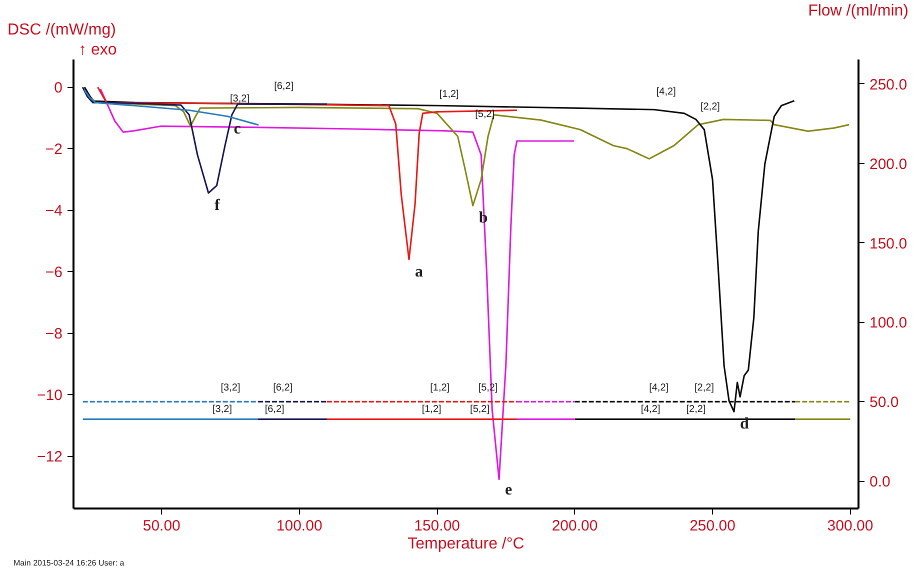 The width and height of the screenshot is (915, 568). I want to click on y-tick-label: −4, so click(54, 211).